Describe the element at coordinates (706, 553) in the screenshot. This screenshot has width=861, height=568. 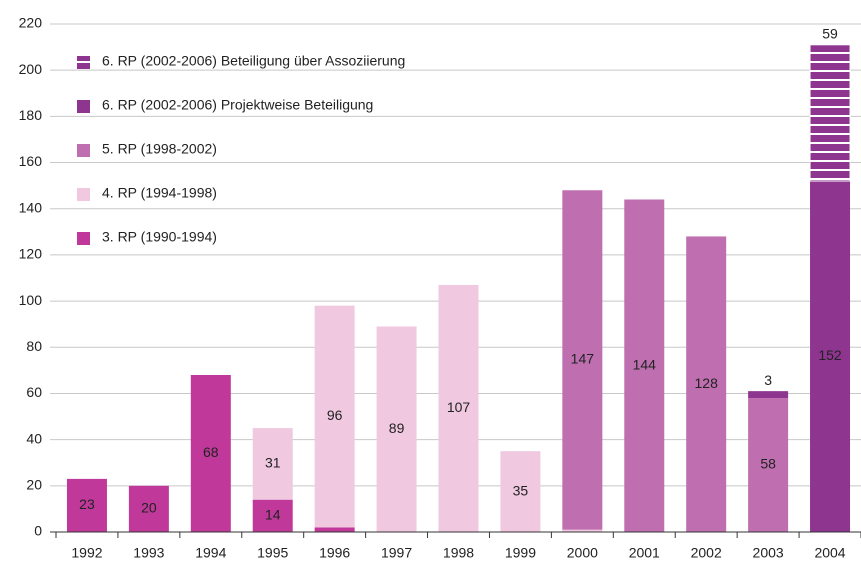
I see `x-tick-label: 2002` at that location.